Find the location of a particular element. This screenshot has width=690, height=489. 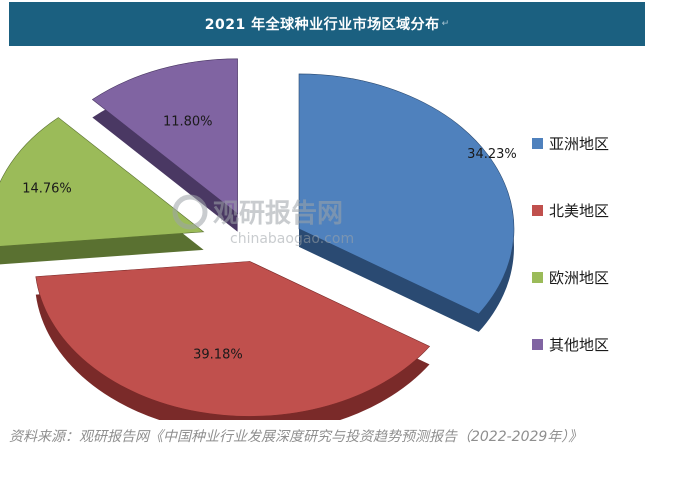

chart-title-bar: 2021 年全球种业行业市场区域分布 ↵ is located at coordinates (327, 24).